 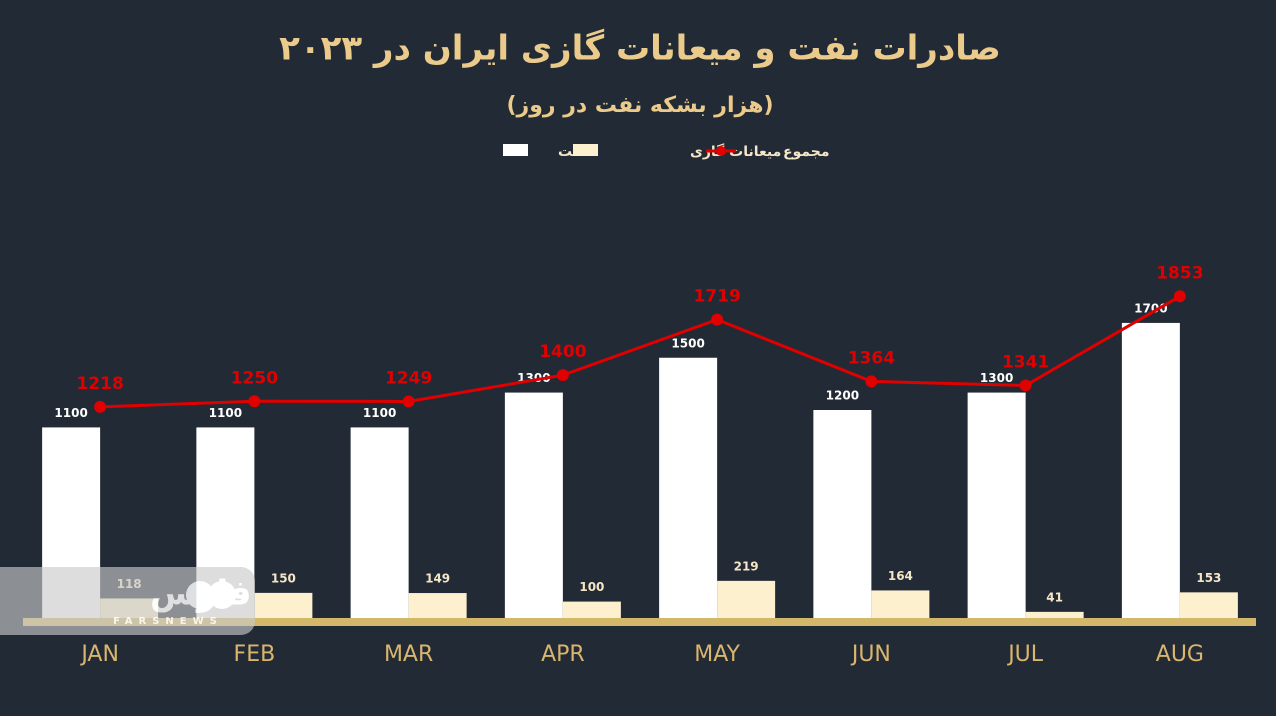 I want to click on watermark: فارس FARSNEWS, so click(x=127, y=601).